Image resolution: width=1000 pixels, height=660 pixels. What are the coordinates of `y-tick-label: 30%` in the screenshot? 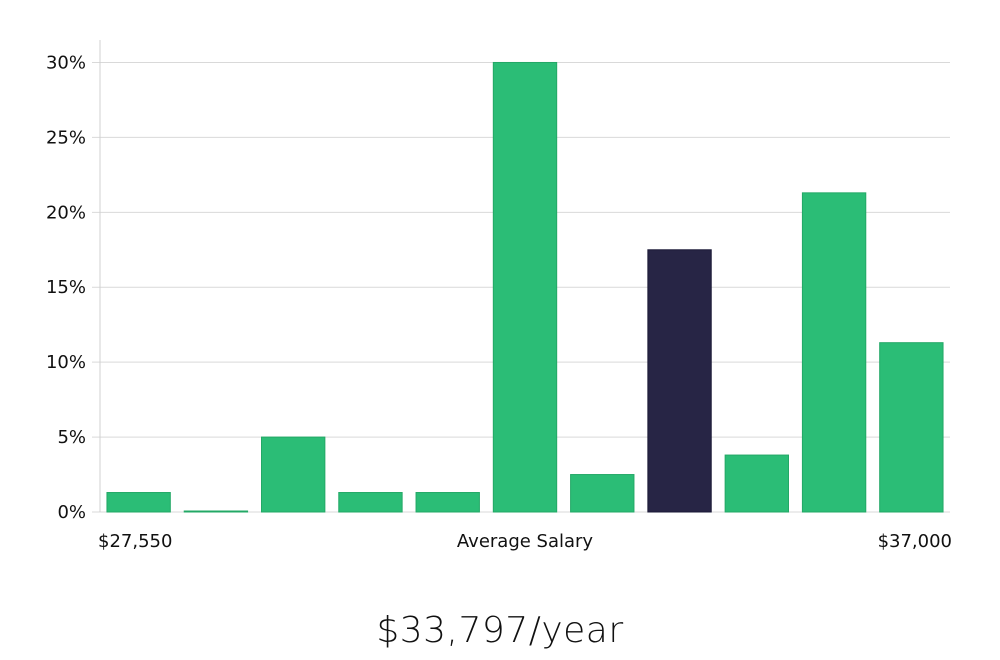 It's located at (66, 62).